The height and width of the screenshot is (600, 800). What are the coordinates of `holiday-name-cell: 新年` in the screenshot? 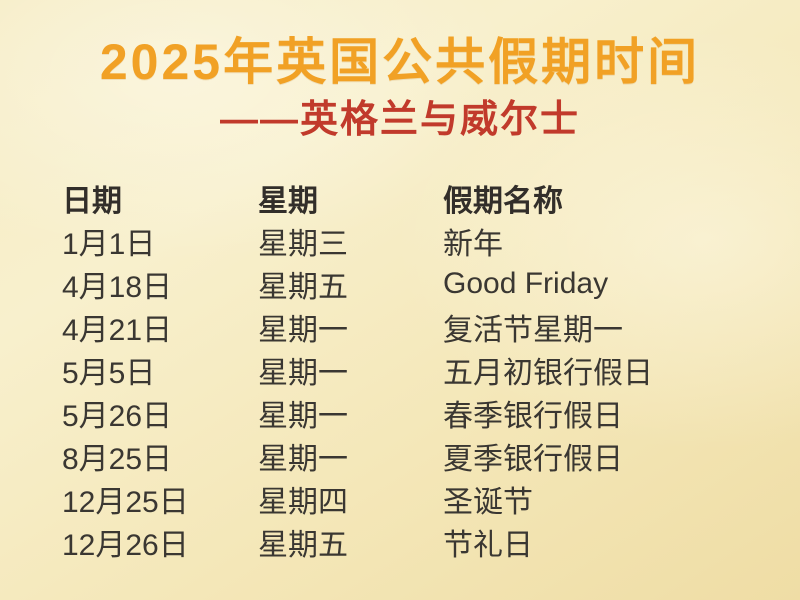 It's located at (473, 244).